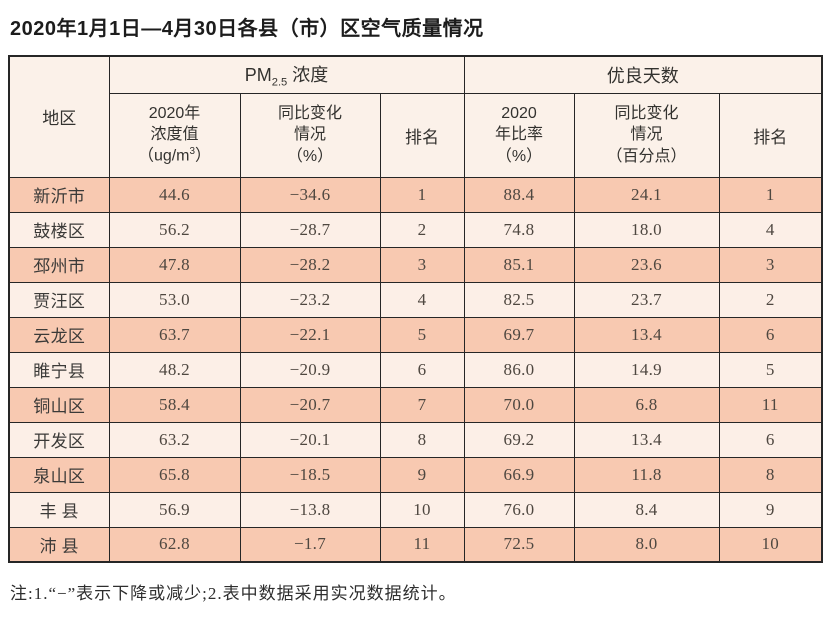 Image resolution: width=825 pixels, height=620 pixels. I want to click on col-header-pm-value: 2020年浓度值 （ug/m3）, so click(174, 135).